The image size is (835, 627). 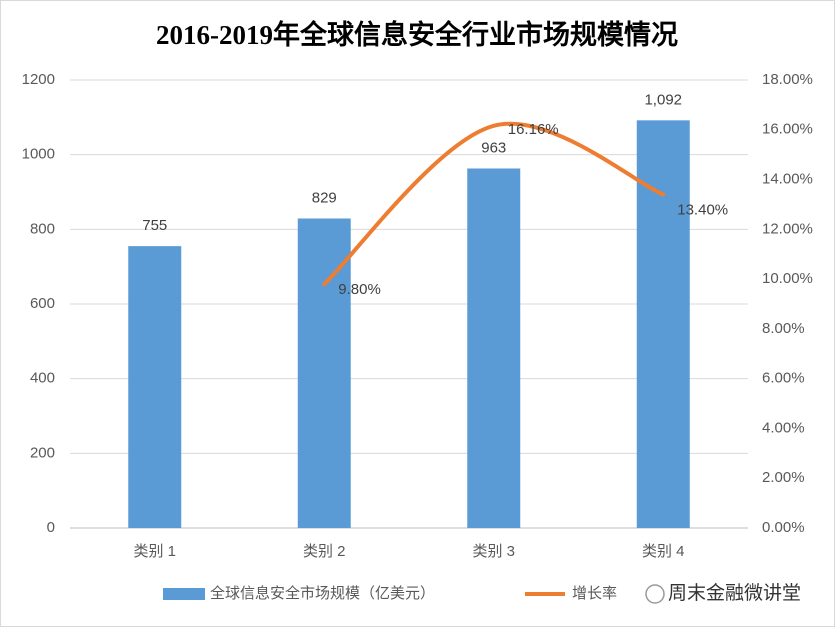 I want to click on y-tick-label: 400, so click(x=42, y=378).